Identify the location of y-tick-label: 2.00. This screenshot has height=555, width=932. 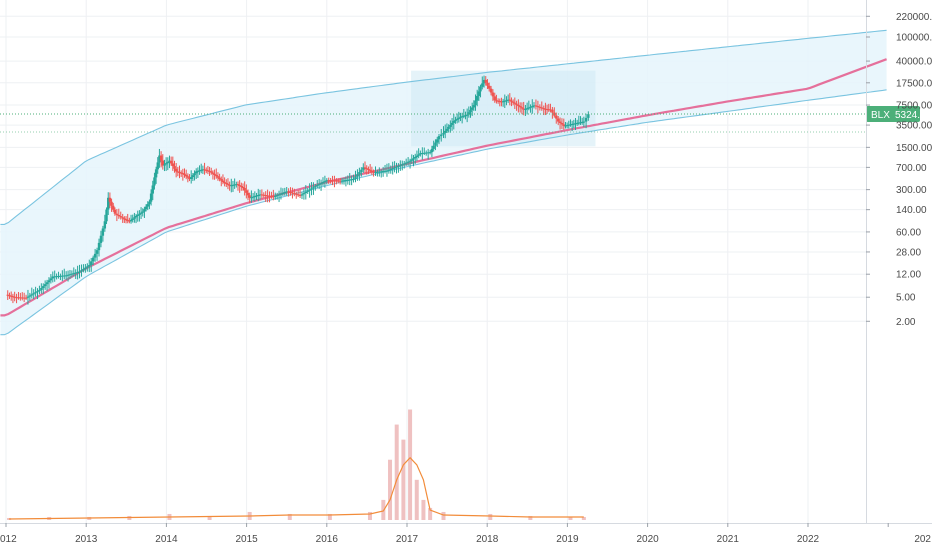
(906, 322).